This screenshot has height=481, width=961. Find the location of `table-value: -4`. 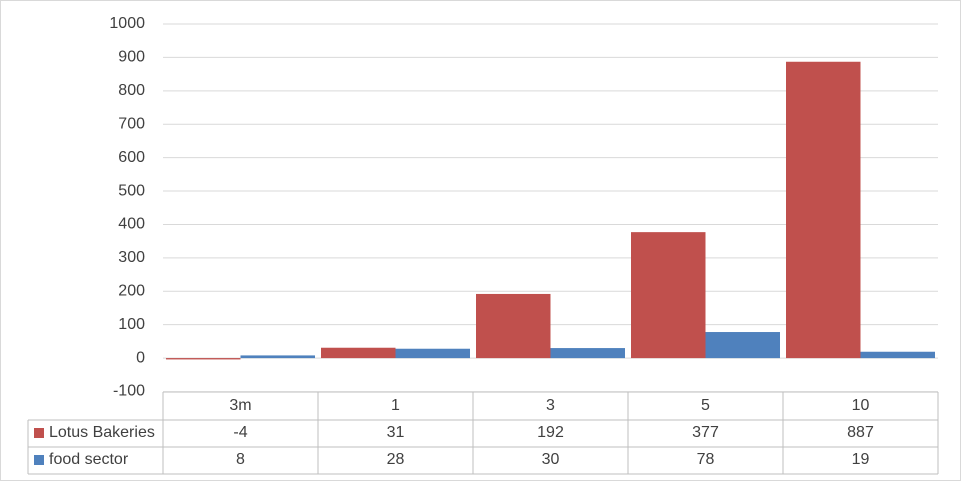

table-value: -4 is located at coordinates (240, 432).